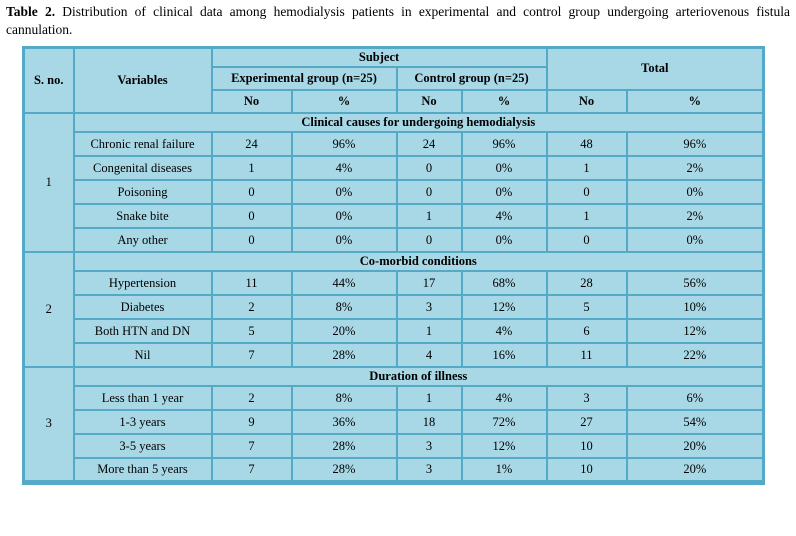 Image resolution: width=796 pixels, height=536 pixels. What do you see at coordinates (394, 192) in the screenshot?
I see `table-row: Poisoning 0 0% 0 0% 0 0%` at bounding box center [394, 192].